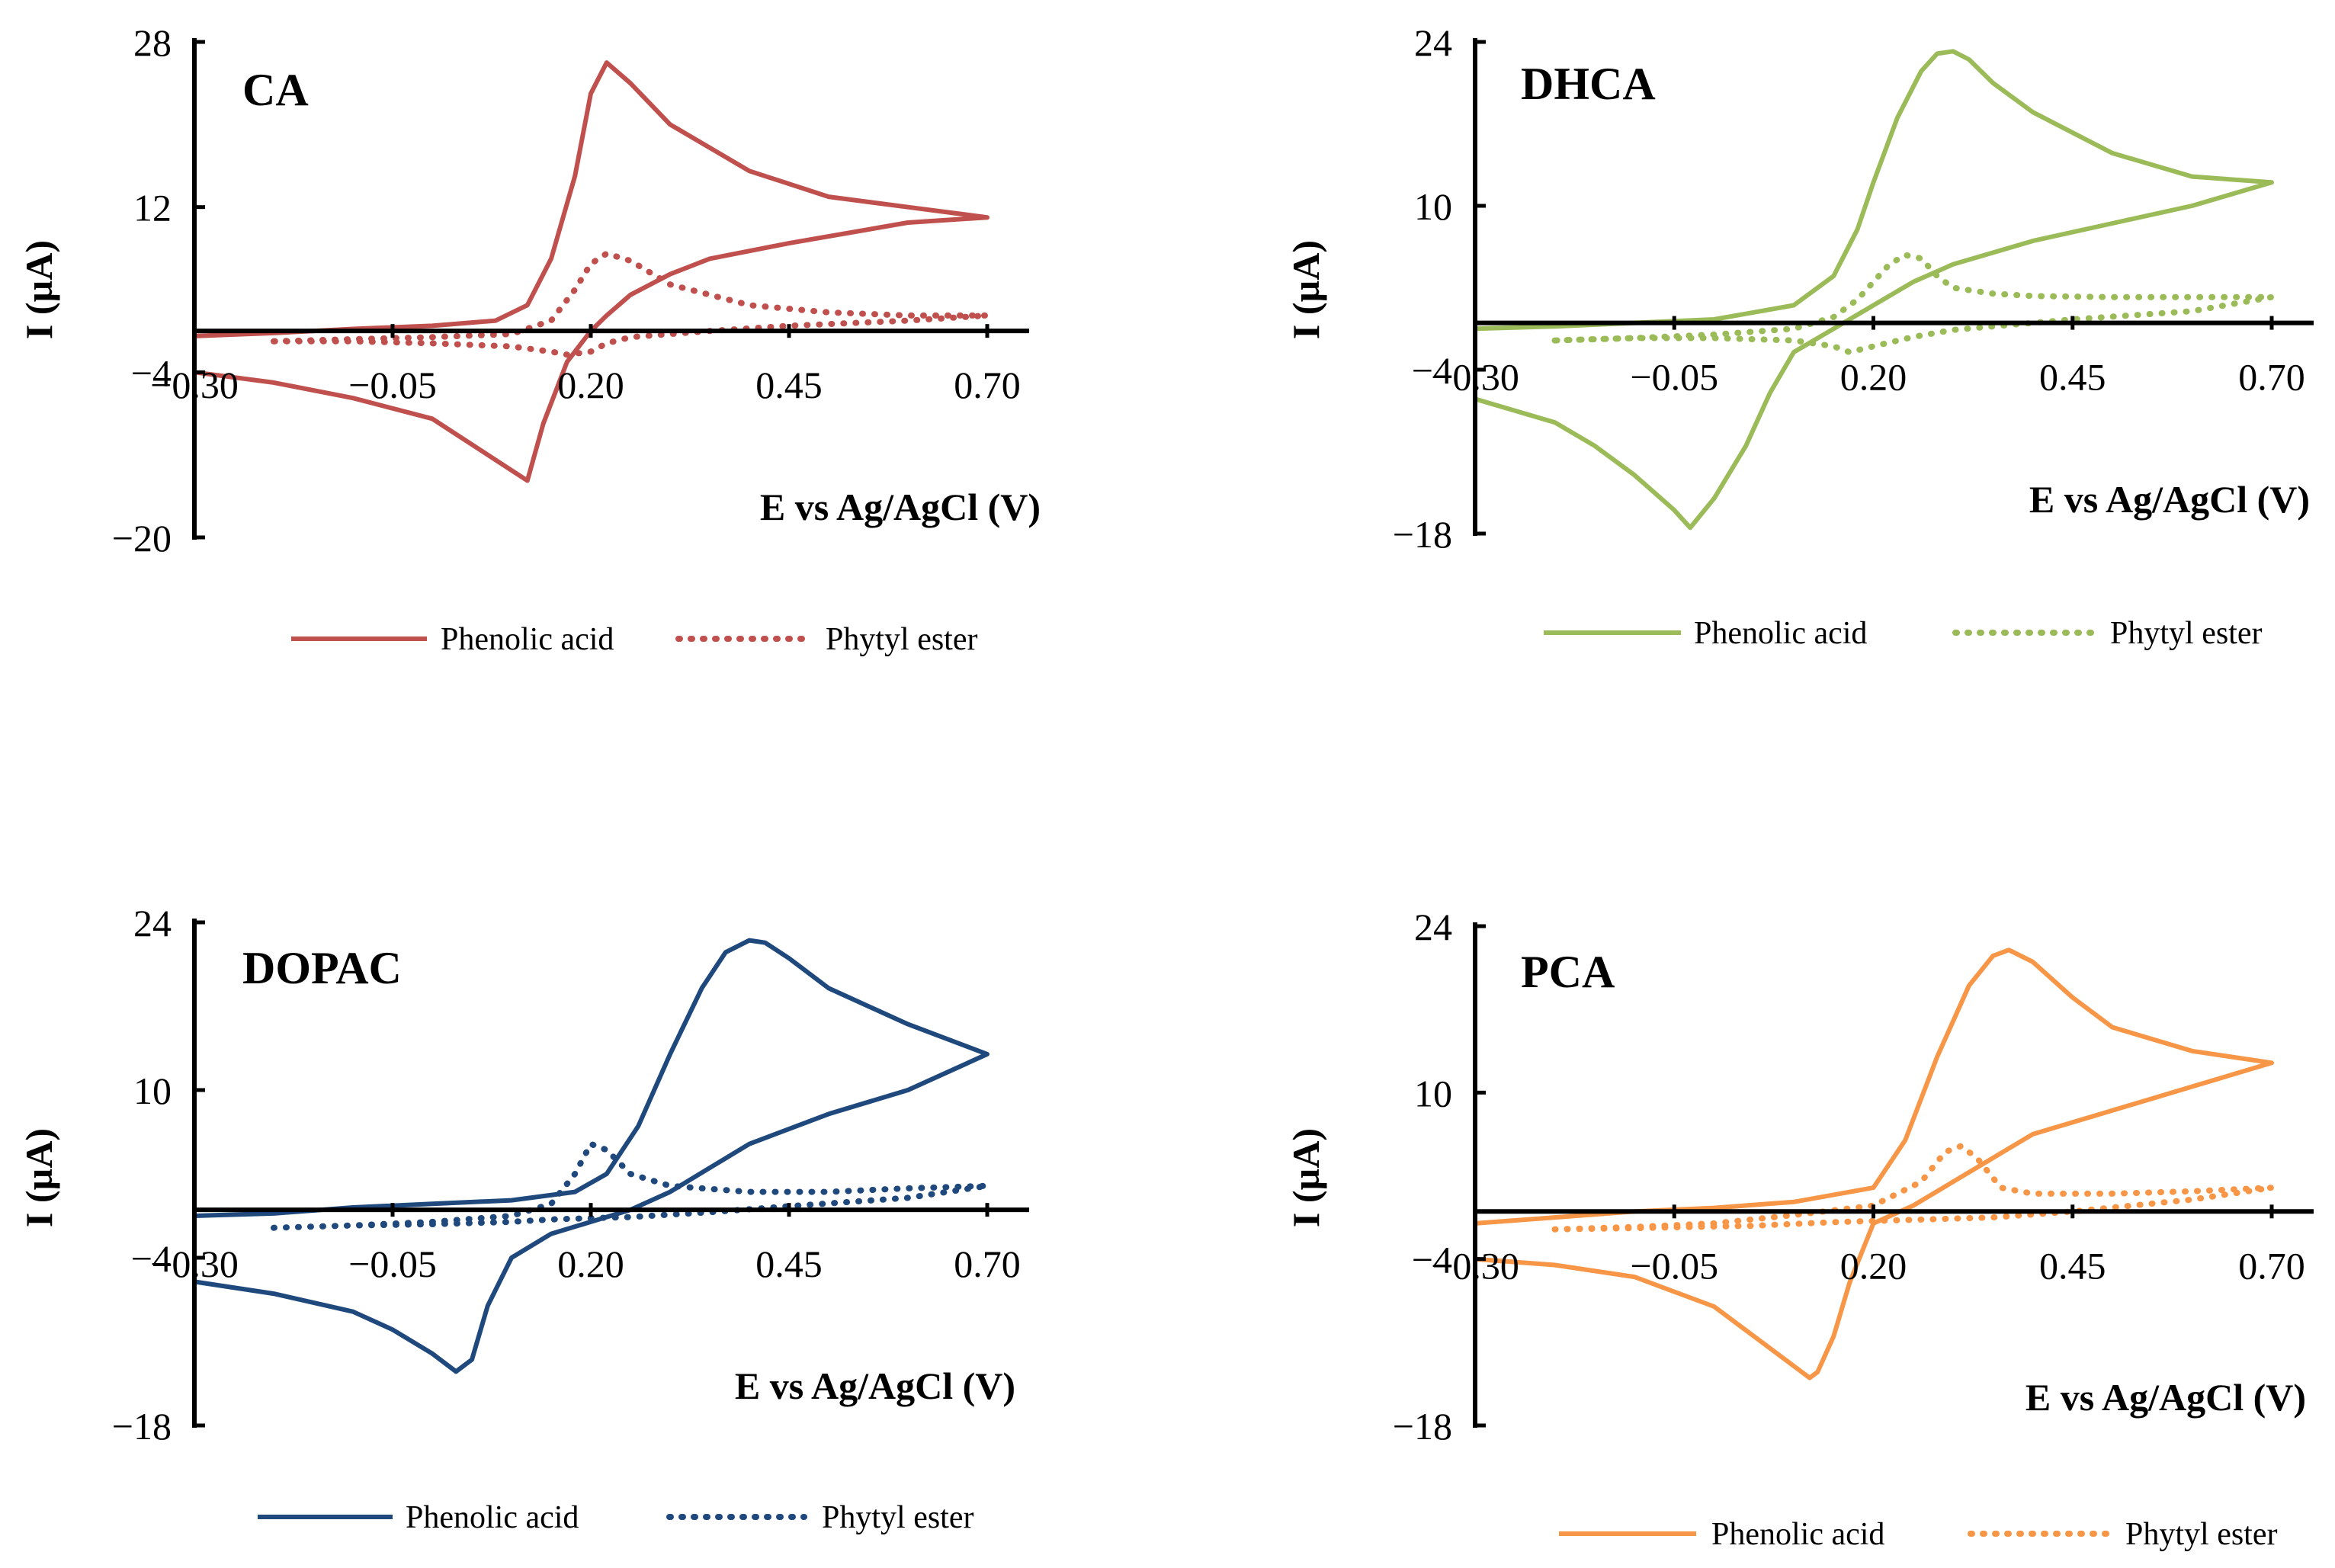 This screenshot has width=2335, height=1568. I want to click on y-ticks: 28 12 −4 −20, so click(158, 290).